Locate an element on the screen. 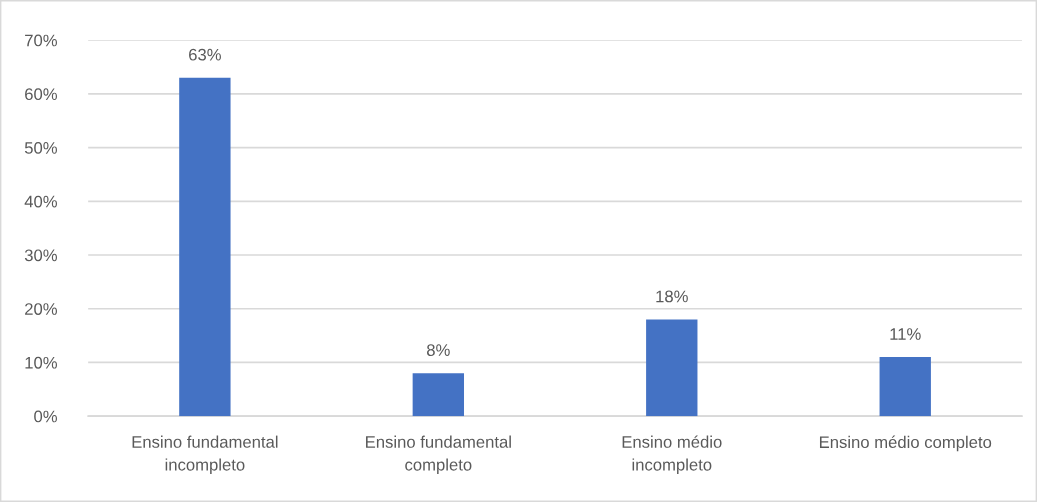 Image resolution: width=1037 pixels, height=502 pixels. x-tick-label: Ensino fundamental incompleto is located at coordinates (205, 454).